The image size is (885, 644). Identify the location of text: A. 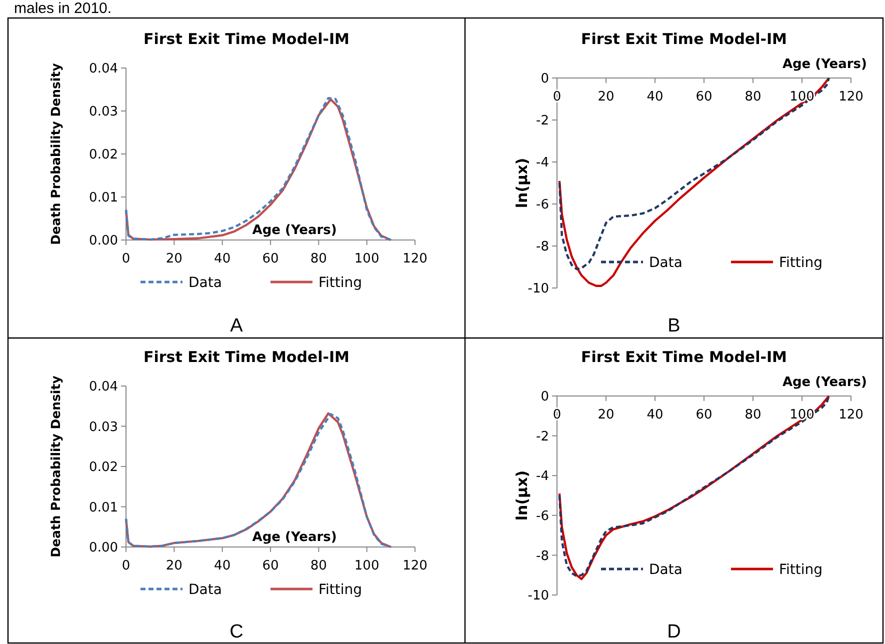
(237, 326).